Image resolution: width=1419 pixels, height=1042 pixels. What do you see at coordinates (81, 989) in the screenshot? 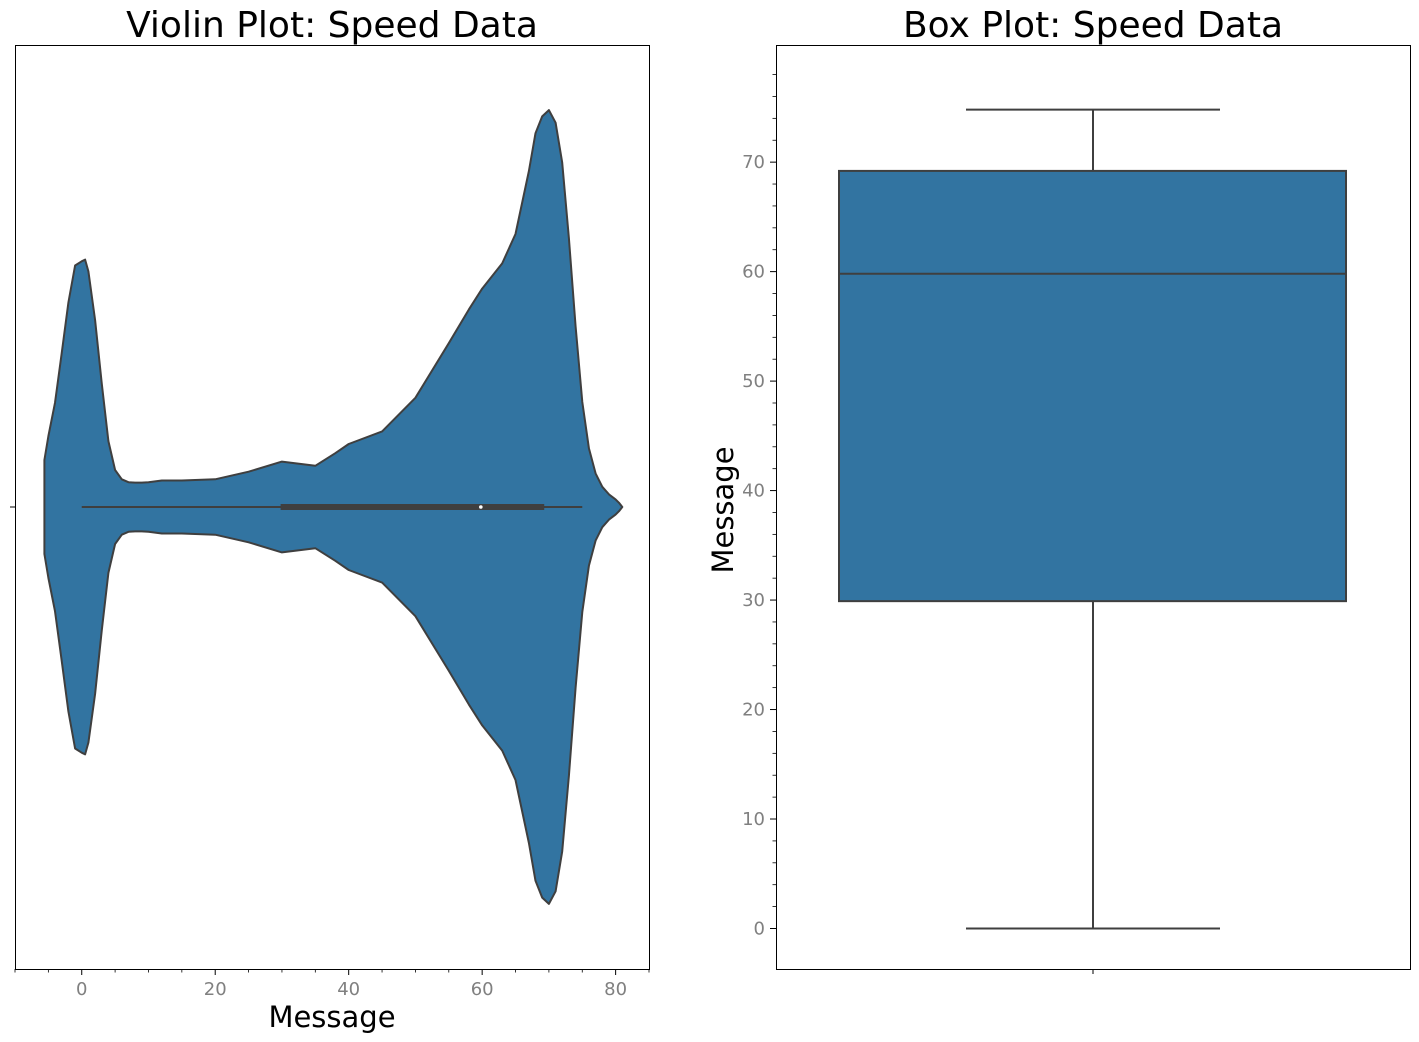
I see `violin-x-tick-label: 0` at bounding box center [81, 989].